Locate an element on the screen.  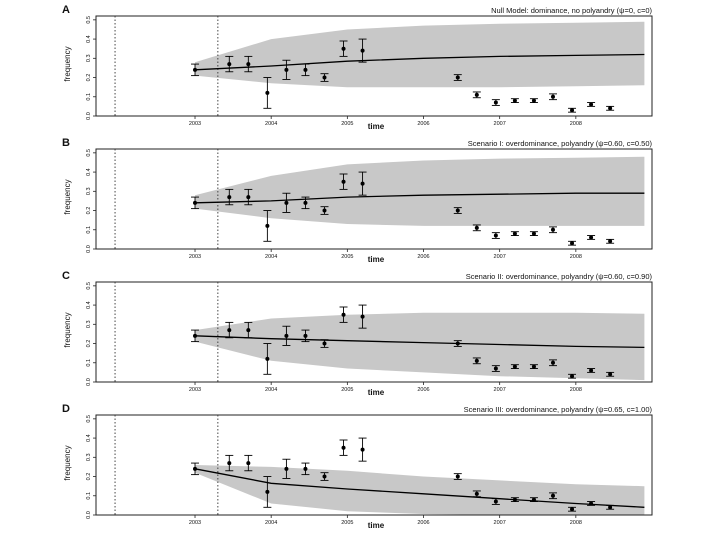
x-tick-label: 2004 is located at coordinates (271, 257).